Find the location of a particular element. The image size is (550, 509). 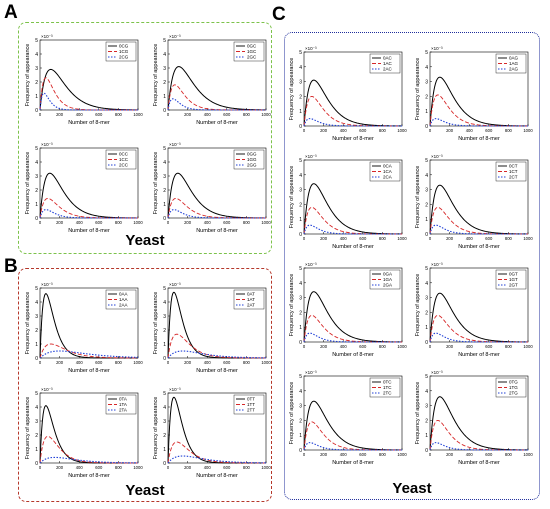

legend-label: 0GT is located at coordinates (513, 274).